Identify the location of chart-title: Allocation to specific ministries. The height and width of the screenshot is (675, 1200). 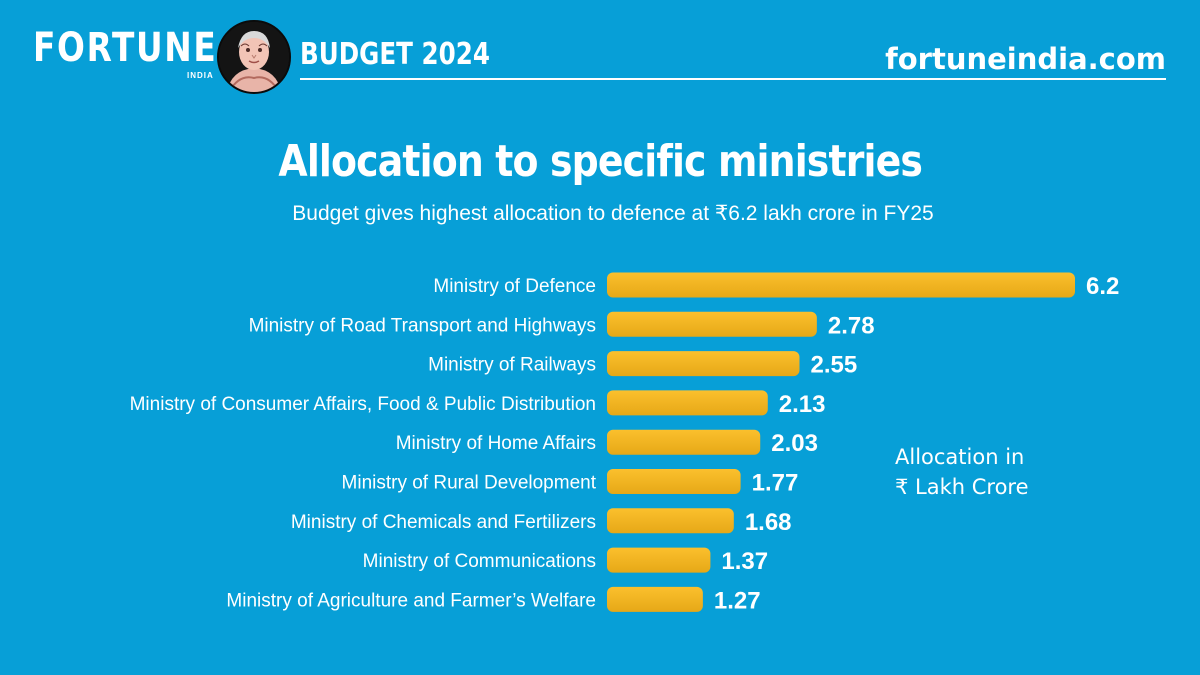
(600, 162).